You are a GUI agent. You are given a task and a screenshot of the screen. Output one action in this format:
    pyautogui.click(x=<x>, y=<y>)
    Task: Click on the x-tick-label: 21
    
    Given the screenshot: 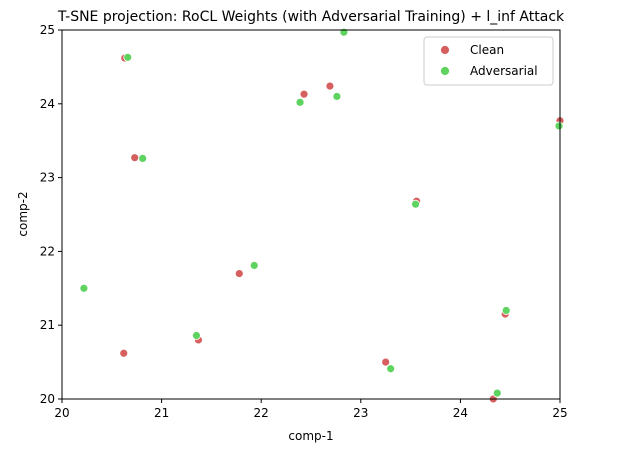 What is the action you would take?
    pyautogui.click(x=161, y=413)
    